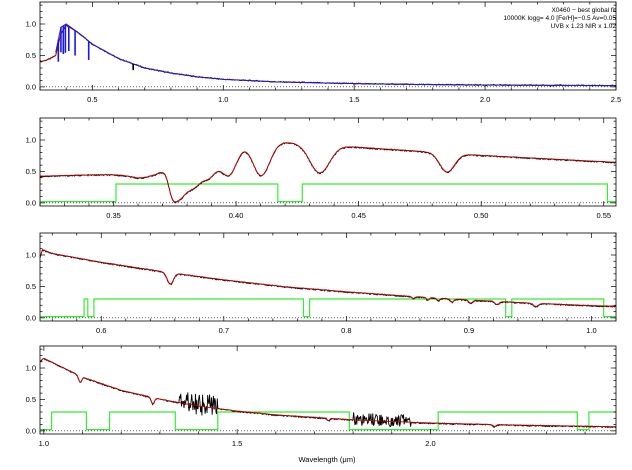 This screenshot has width=632, height=470. What do you see at coordinates (101, 330) in the screenshot?
I see `x-tick-label: 0.6` at bounding box center [101, 330].